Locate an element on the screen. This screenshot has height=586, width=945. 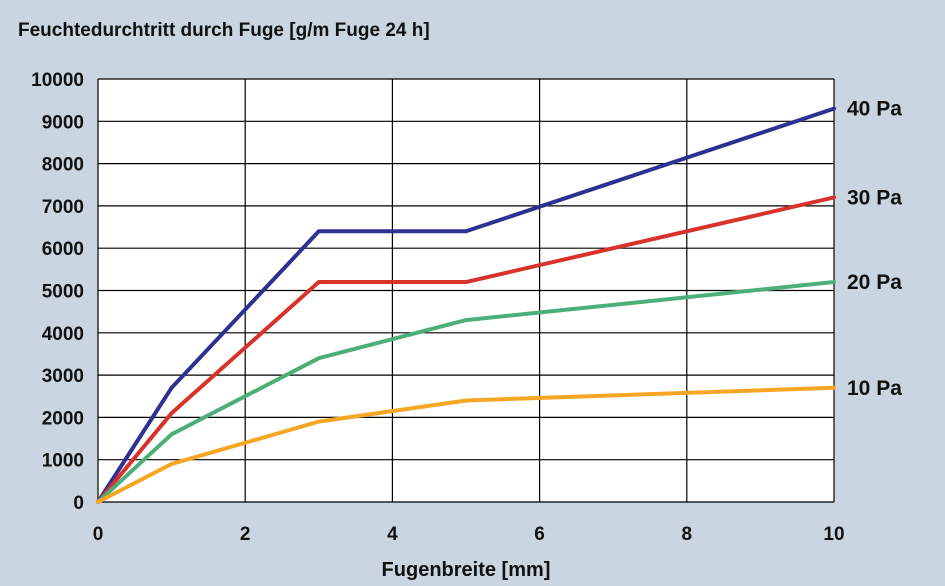
series-label-10-pa: 10 Pa is located at coordinates (874, 388).